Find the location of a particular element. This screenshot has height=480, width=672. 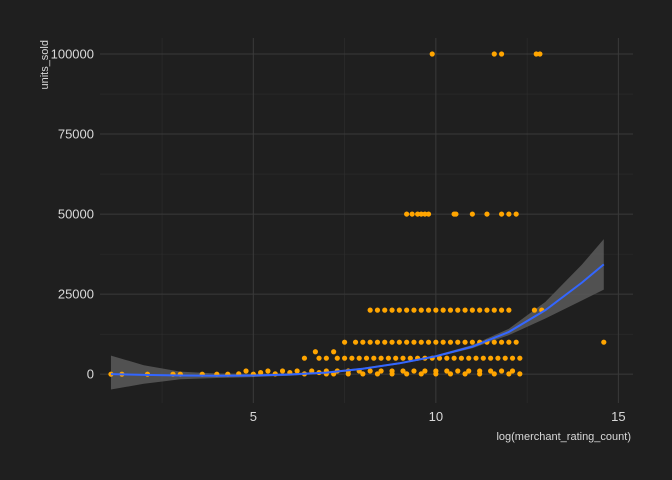

y-tick-label: 0 is located at coordinates (90, 374).